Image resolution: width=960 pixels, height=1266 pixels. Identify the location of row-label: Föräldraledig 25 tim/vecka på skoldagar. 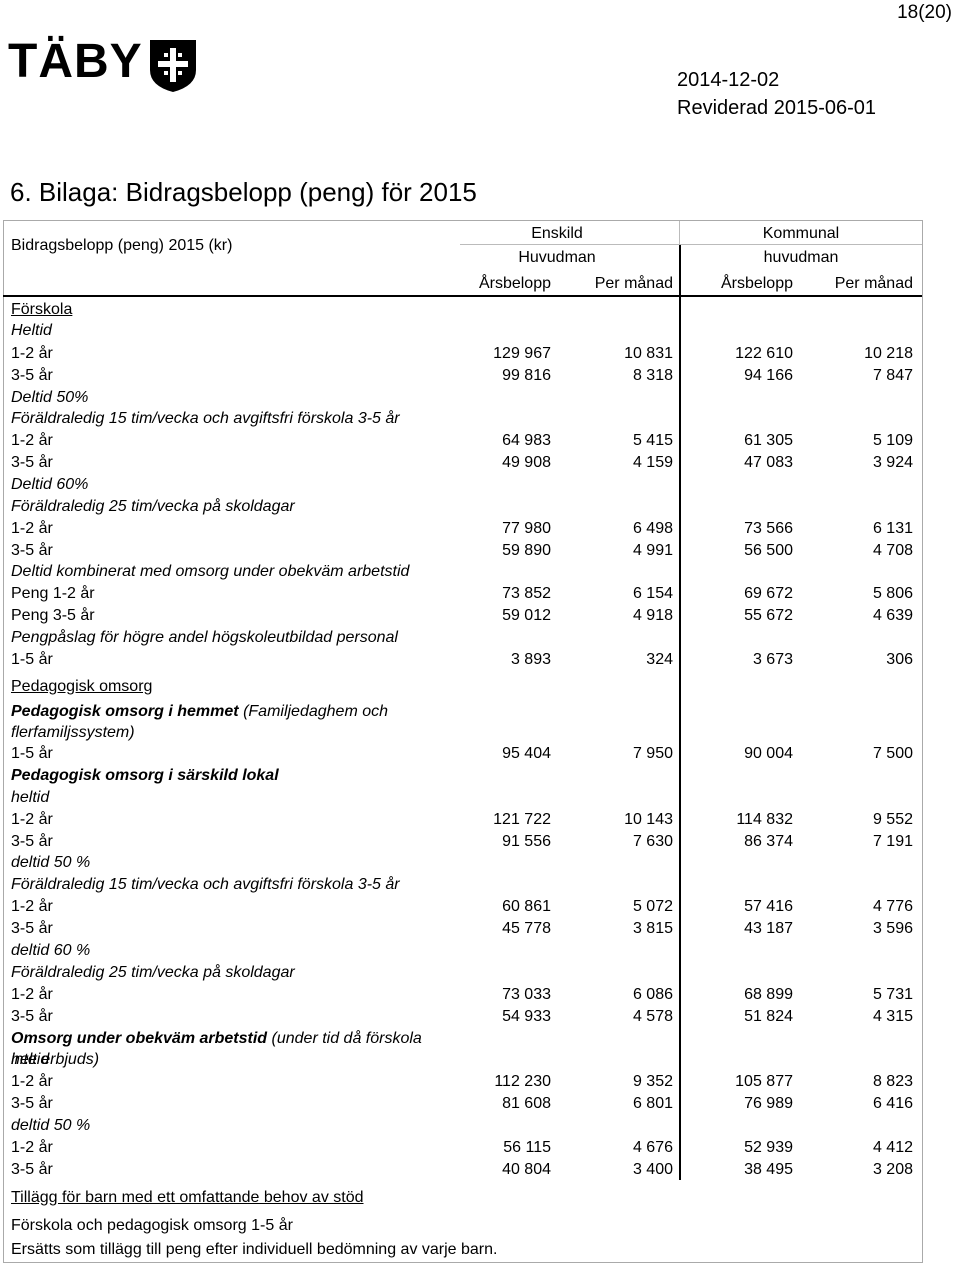
(153, 506).